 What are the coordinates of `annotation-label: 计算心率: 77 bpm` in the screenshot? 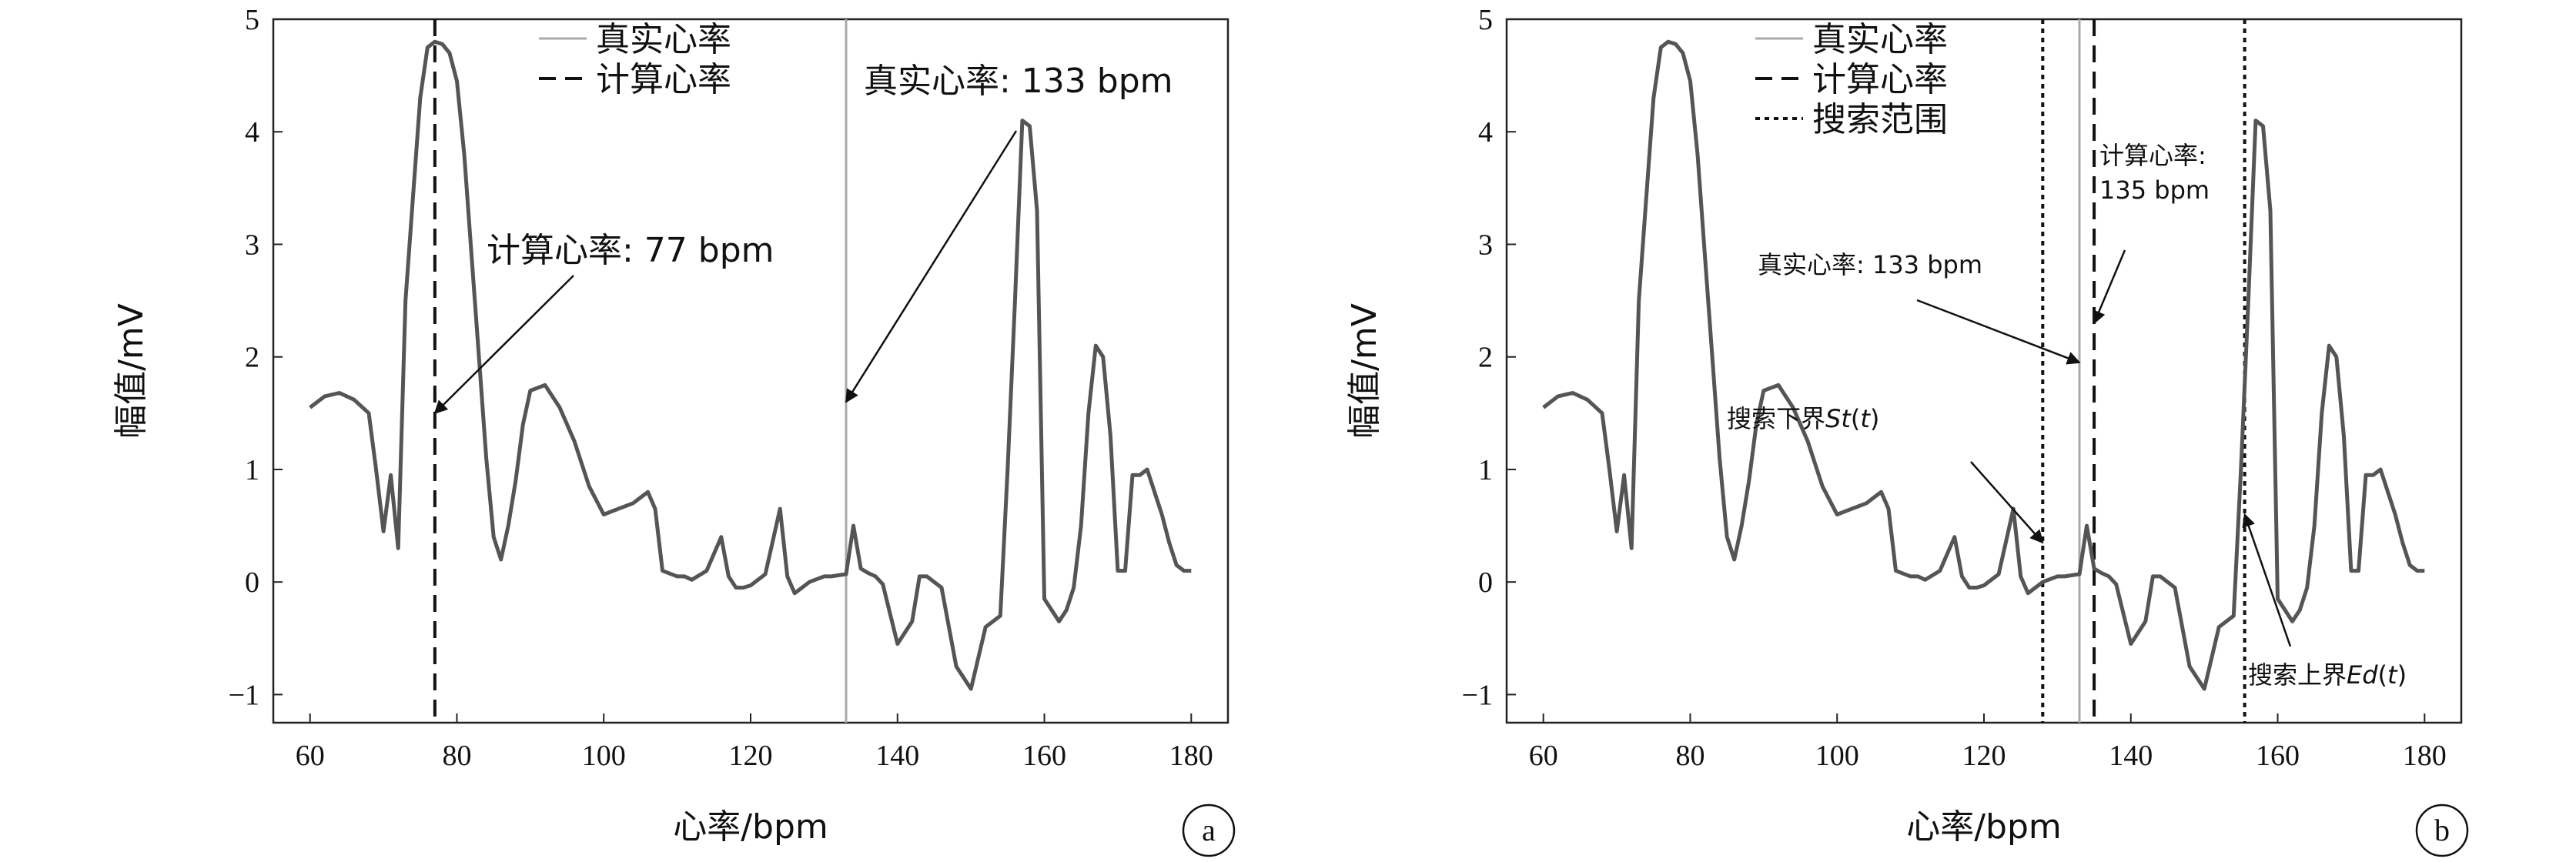 It's located at (630, 251).